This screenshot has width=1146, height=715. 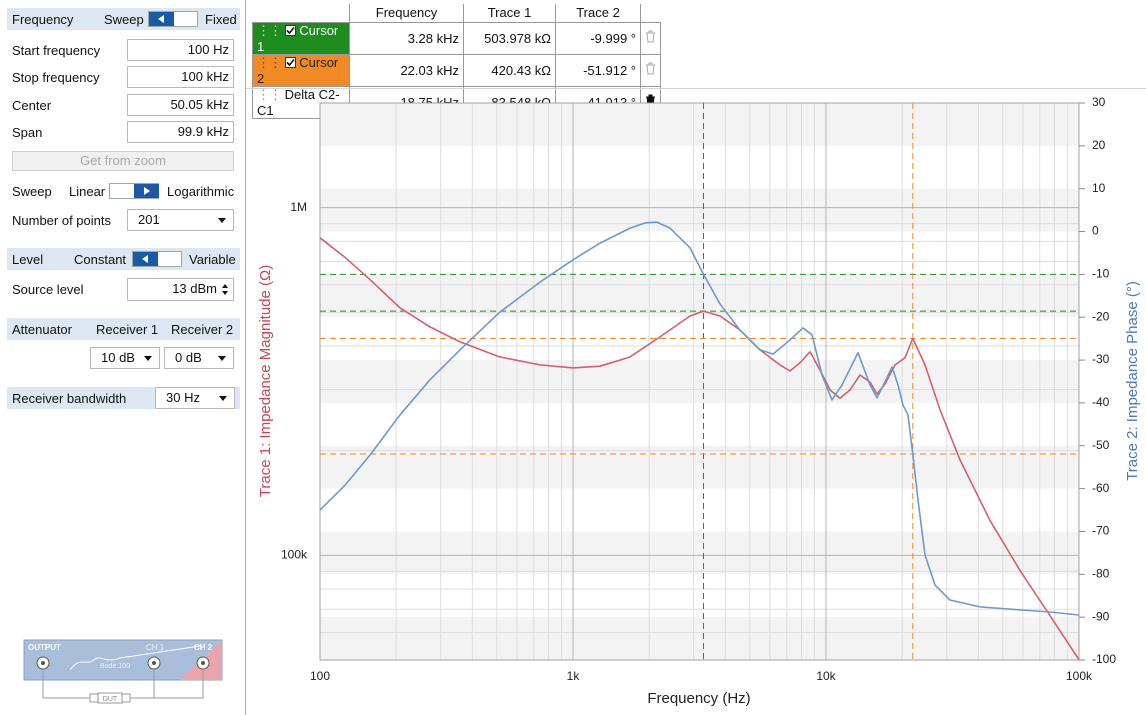 What do you see at coordinates (456, 13) in the screenshot?
I see `table-header: Frequency Trace 1 Trace 2` at bounding box center [456, 13].